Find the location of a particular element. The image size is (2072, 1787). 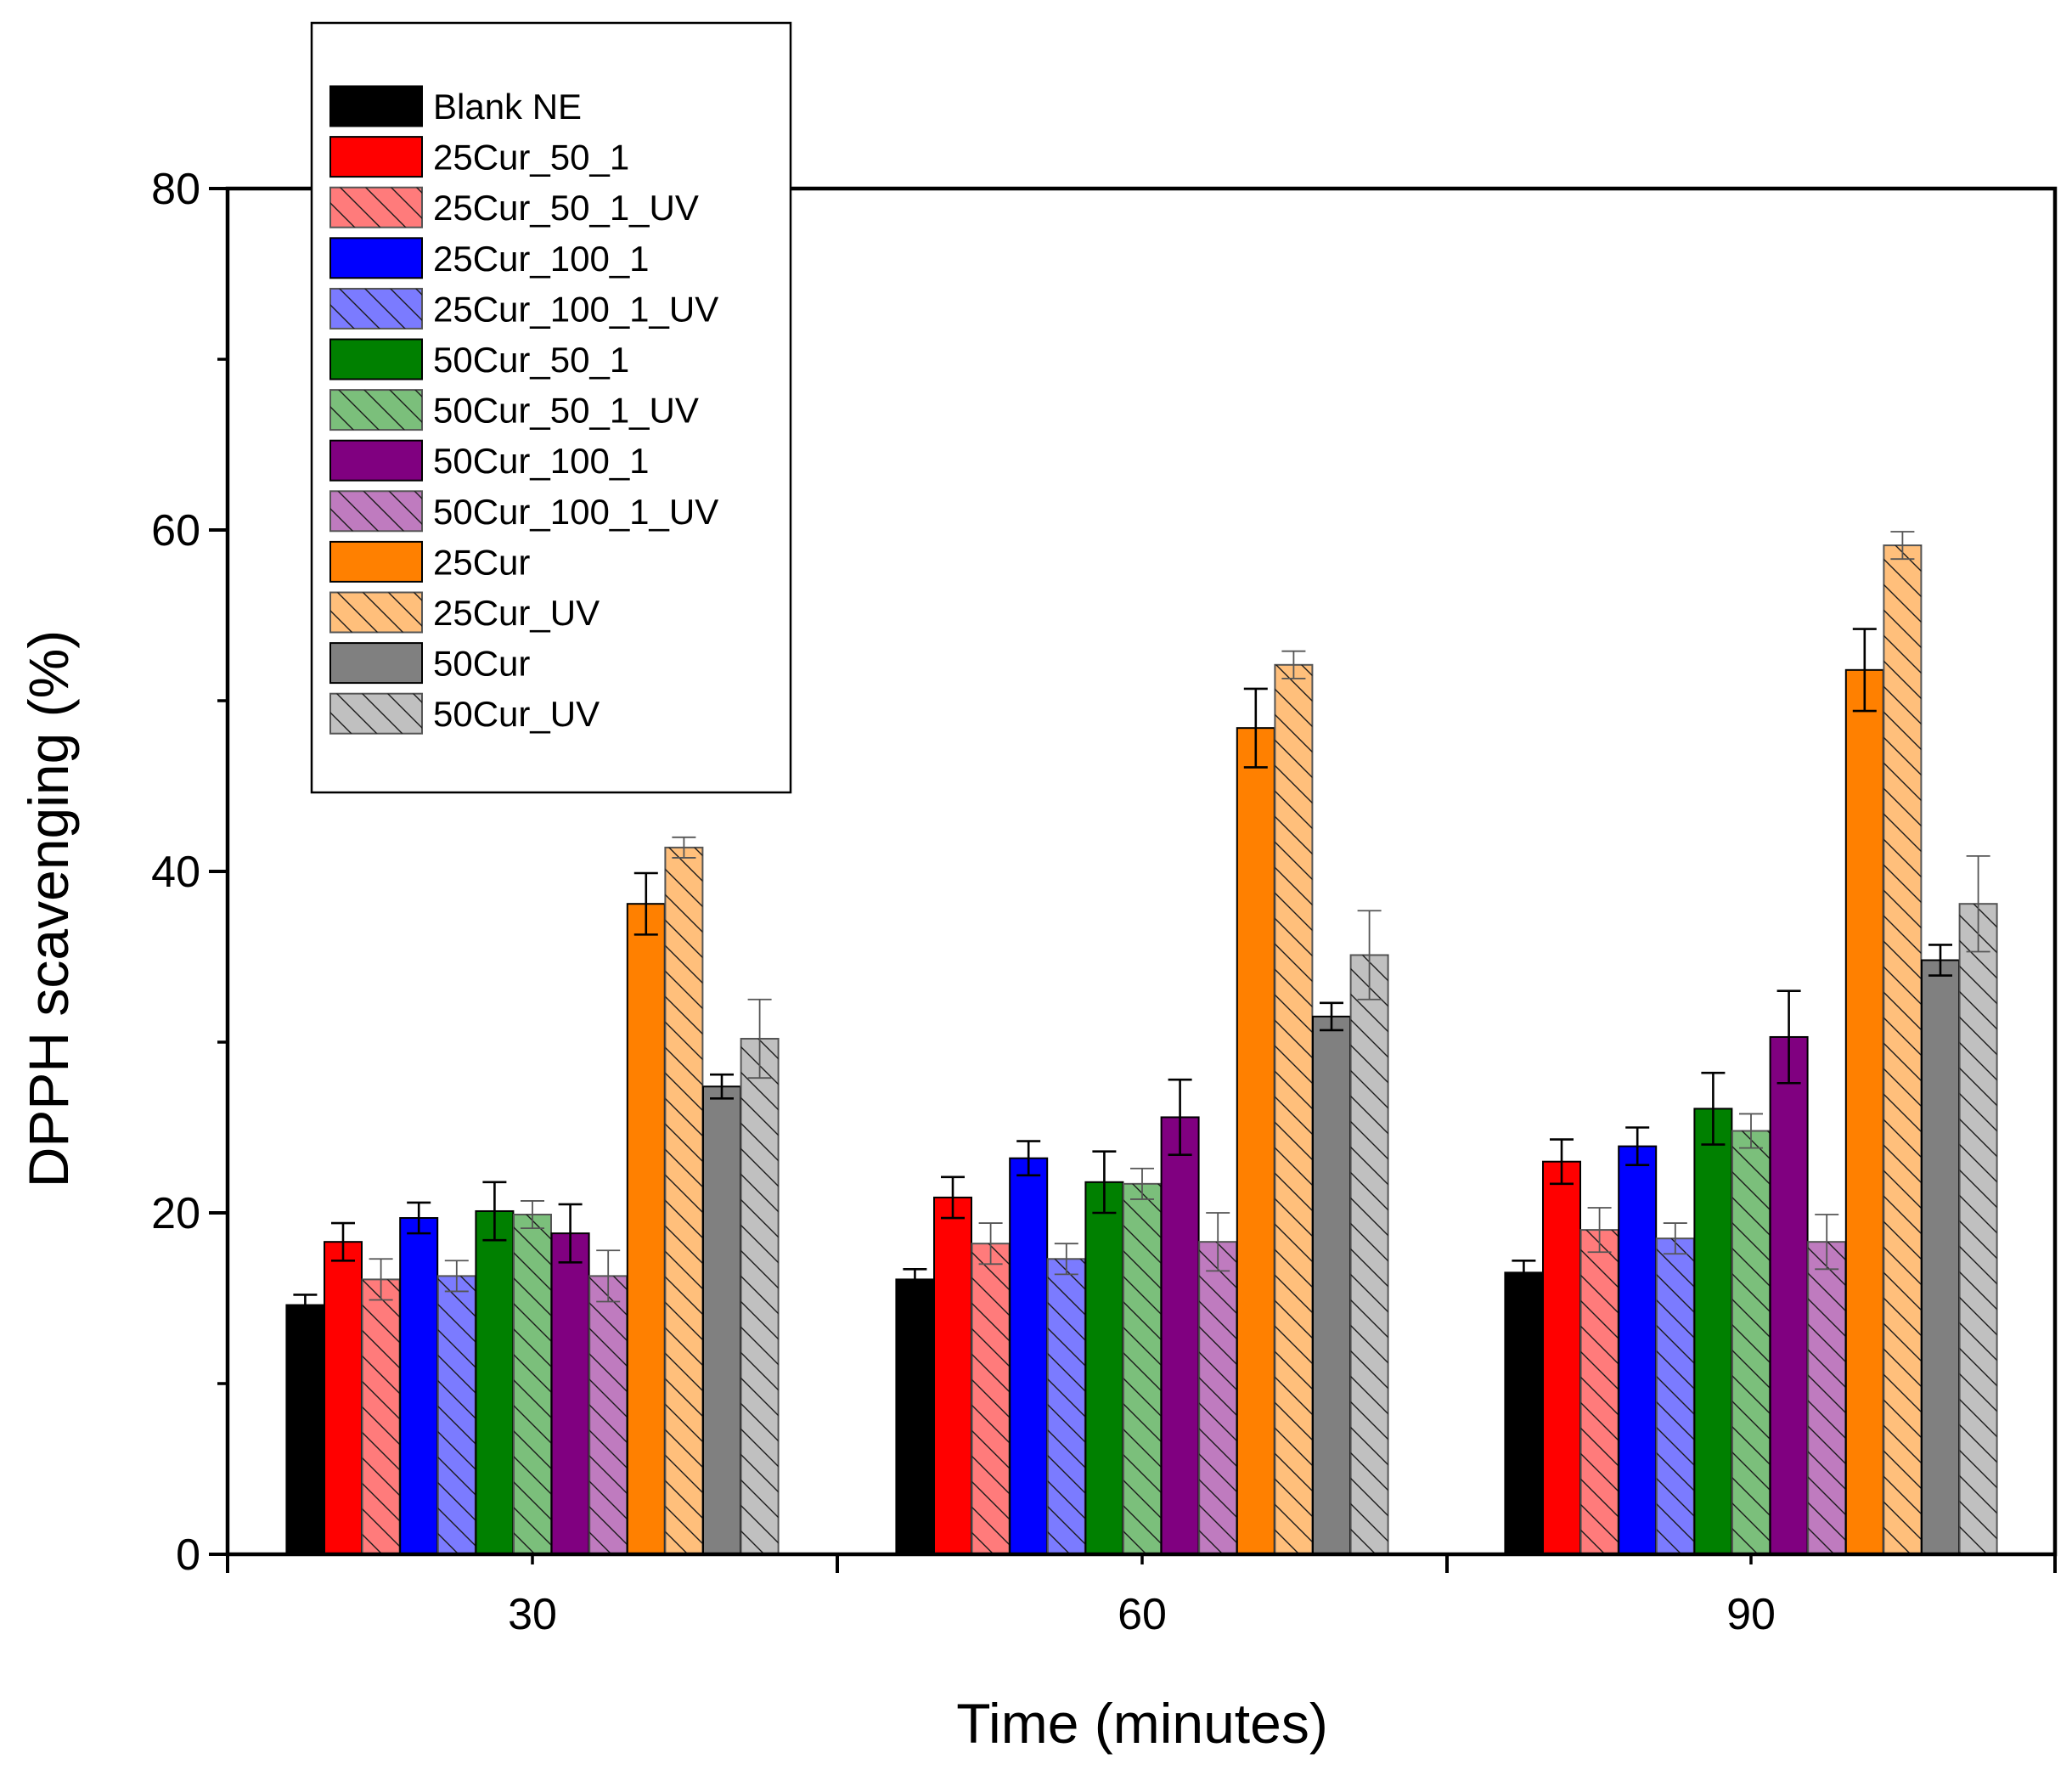

legend-item: 25Cur_UV is located at coordinates (464, 612).